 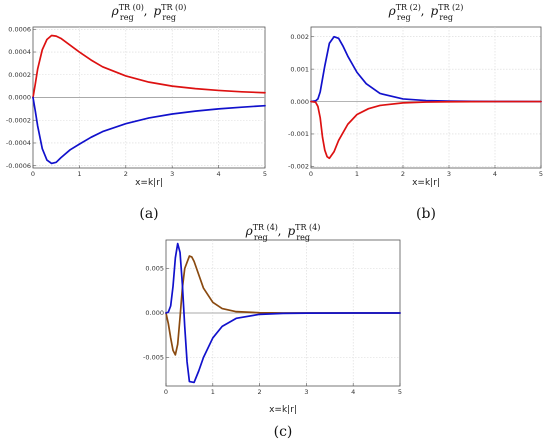 What do you see at coordinates (426, 97) in the screenshot?
I see `plot-frame` at bounding box center [426, 97].